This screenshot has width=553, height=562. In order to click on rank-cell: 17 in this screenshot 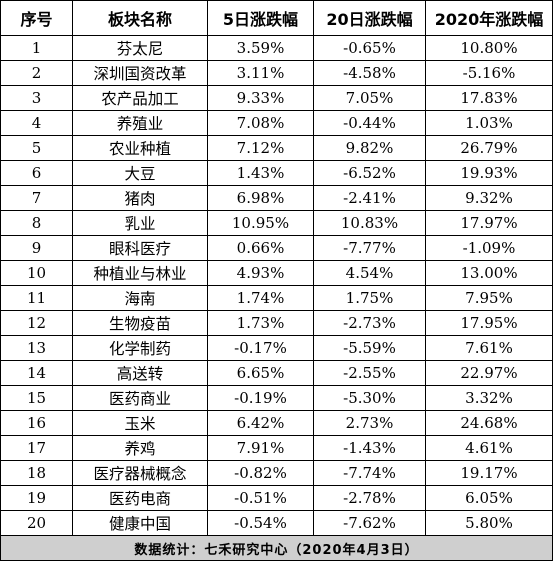, I will do `click(36, 448)`.